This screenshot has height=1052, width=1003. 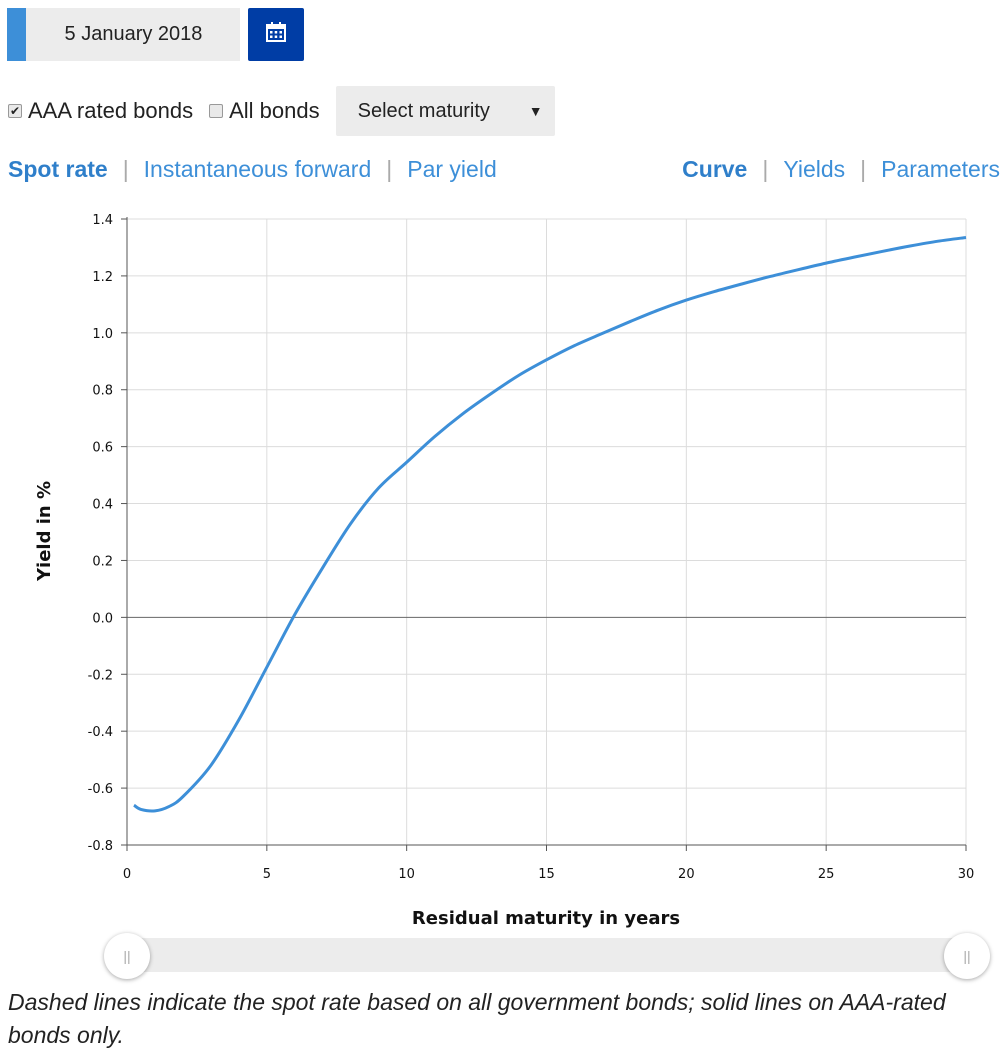 What do you see at coordinates (257, 168) in the screenshot?
I see `tab-instantaneous-forward: Instantaneous forward` at bounding box center [257, 168].